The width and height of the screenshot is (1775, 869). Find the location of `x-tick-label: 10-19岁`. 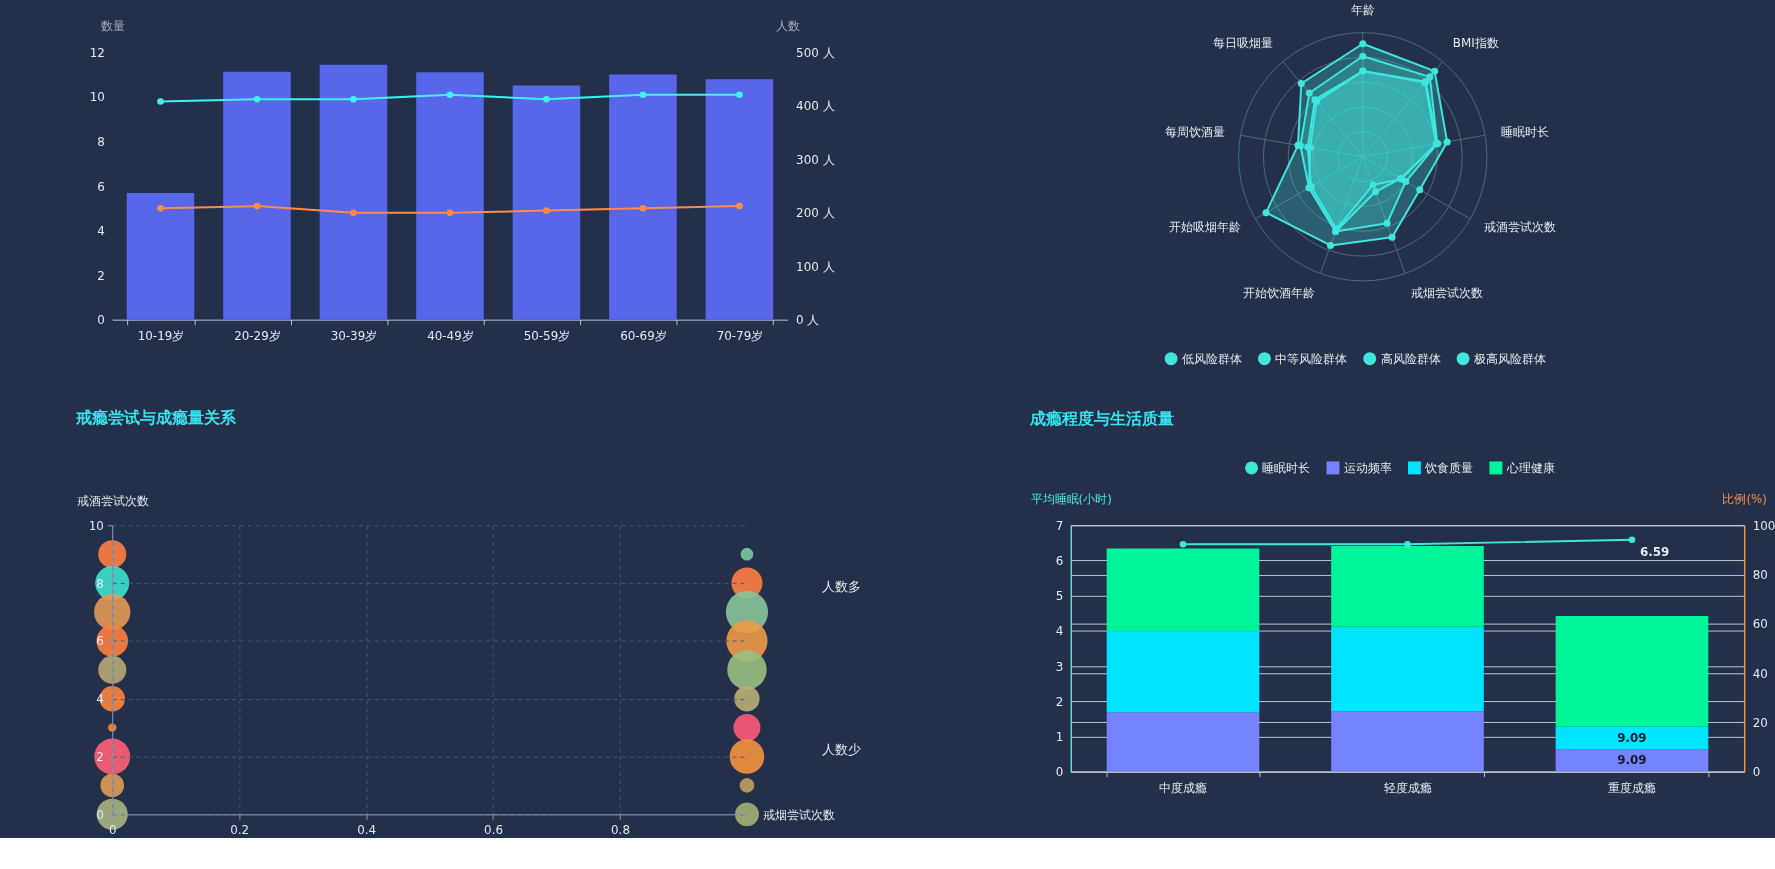

x-tick-label: 10-19岁 is located at coordinates (161, 336).